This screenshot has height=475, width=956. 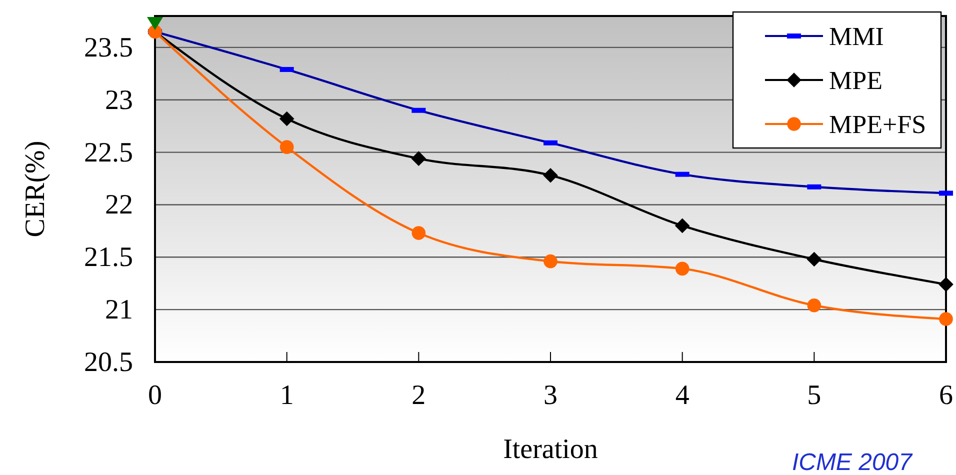 I want to click on legend-label: MPE, so click(x=855, y=80).